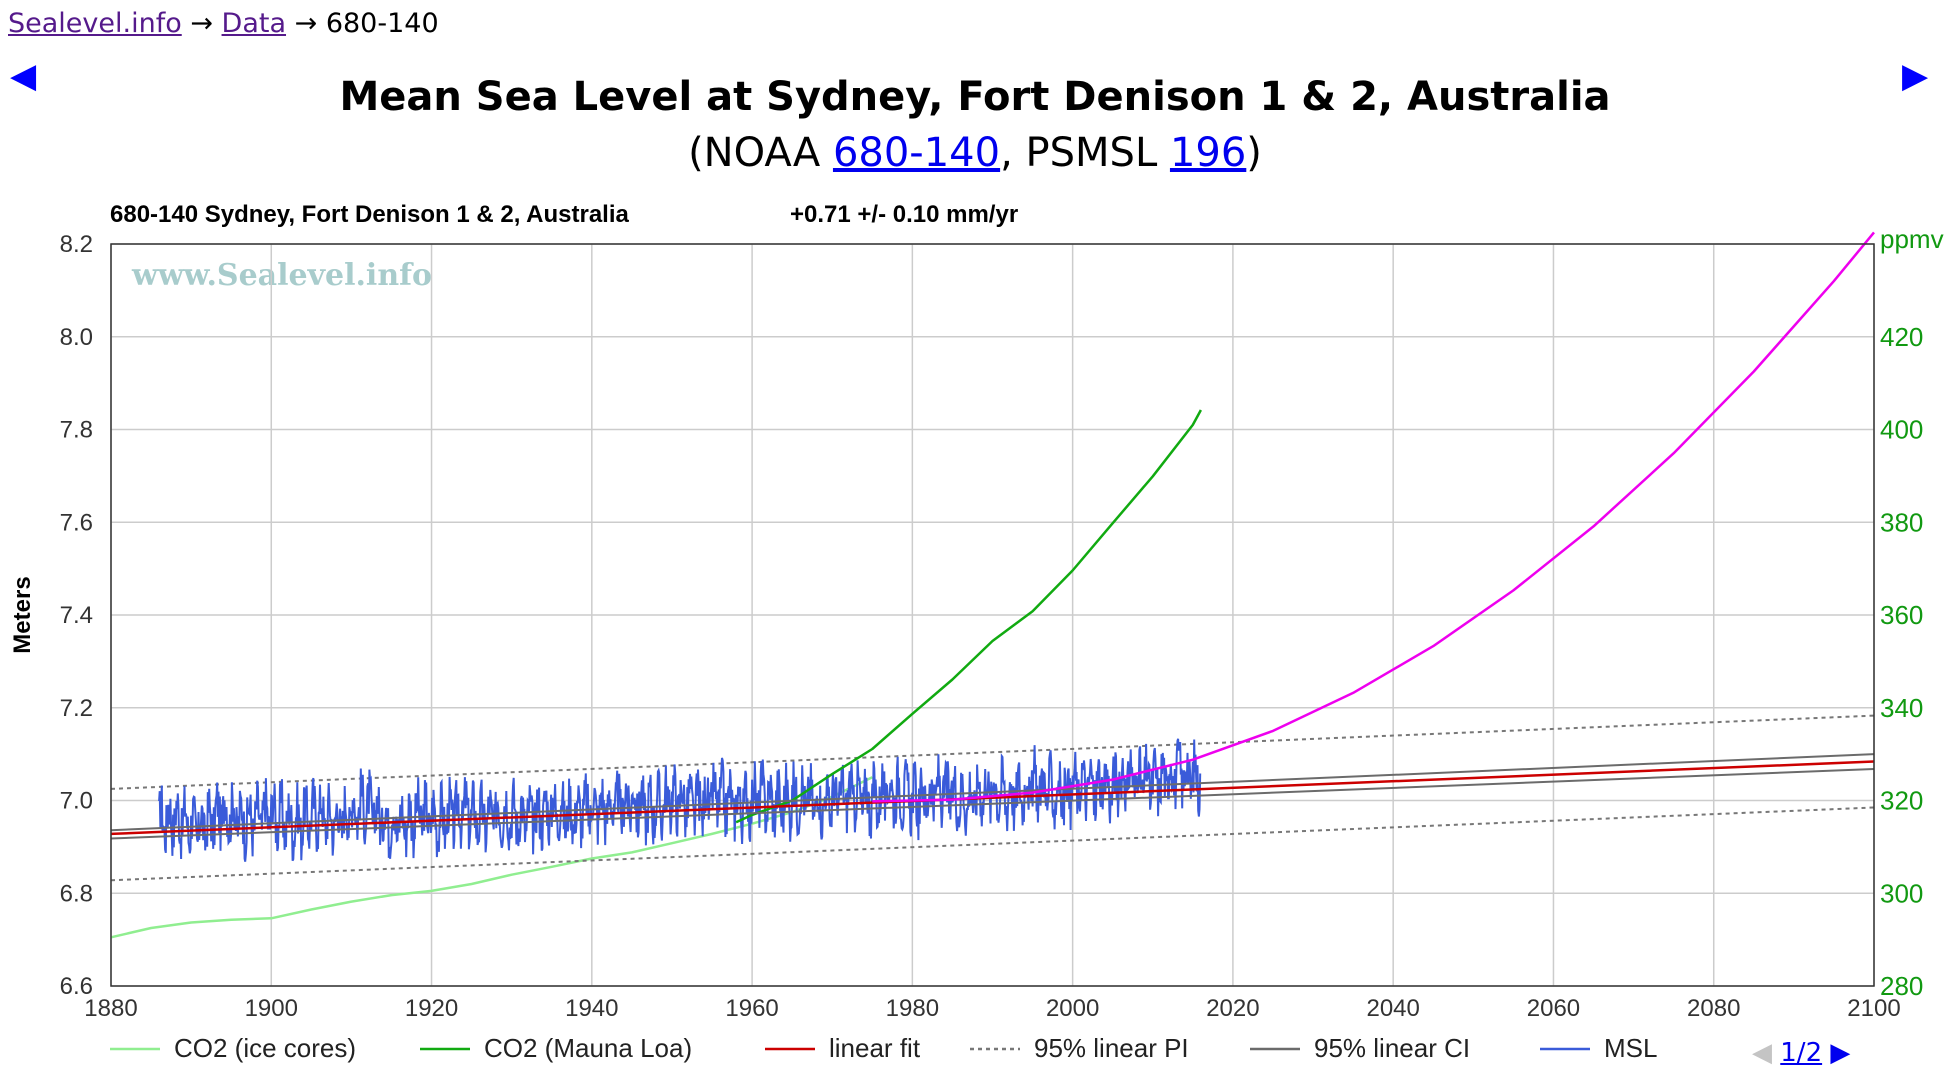 Image resolution: width=1950 pixels, height=1077 pixels. I want to click on x-tick-label: 1900, so click(271, 1008).